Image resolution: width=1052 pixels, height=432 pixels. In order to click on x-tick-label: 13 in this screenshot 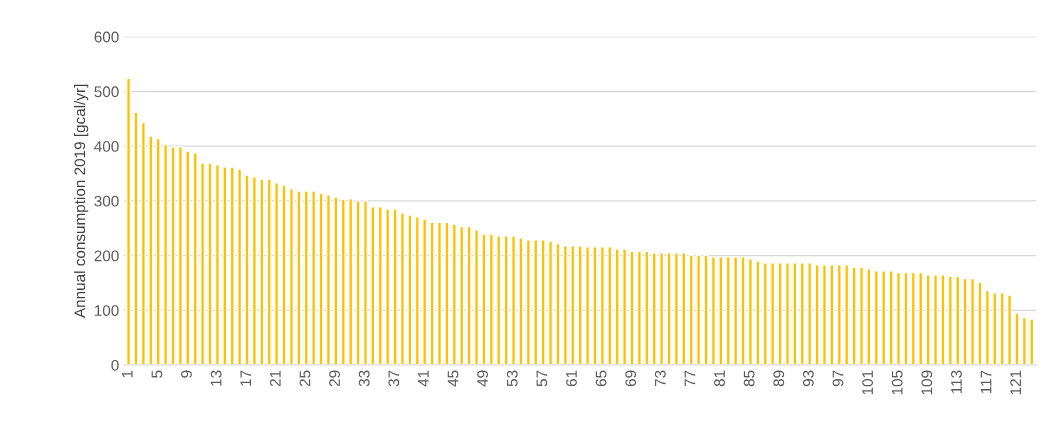, I will do `click(216, 378)`.